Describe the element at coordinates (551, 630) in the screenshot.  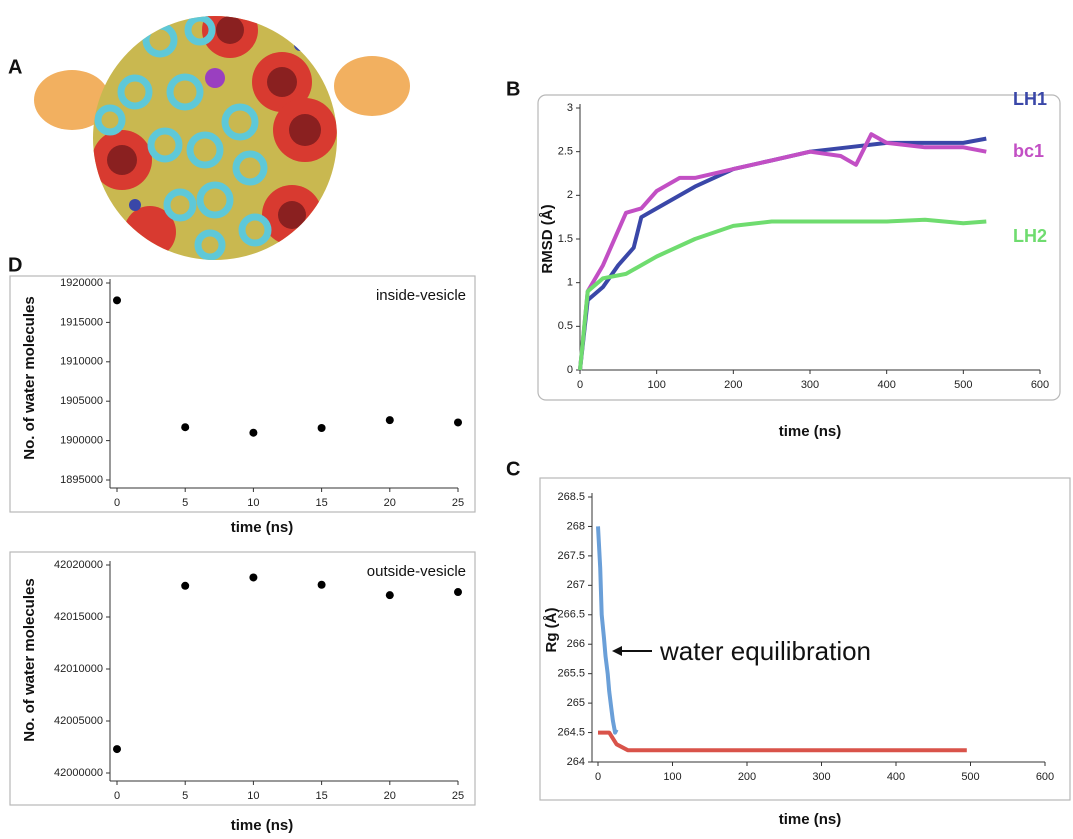
I see `y-axis-label: Rg (Å)` at that location.